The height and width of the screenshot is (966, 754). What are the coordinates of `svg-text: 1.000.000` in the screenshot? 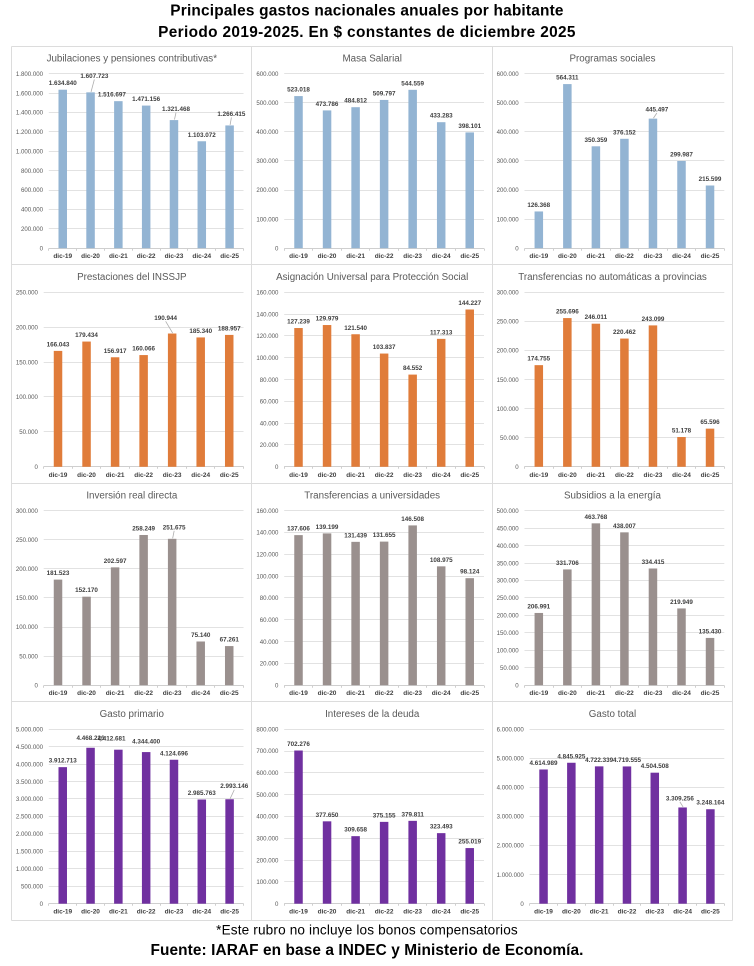 It's located at (511, 875).